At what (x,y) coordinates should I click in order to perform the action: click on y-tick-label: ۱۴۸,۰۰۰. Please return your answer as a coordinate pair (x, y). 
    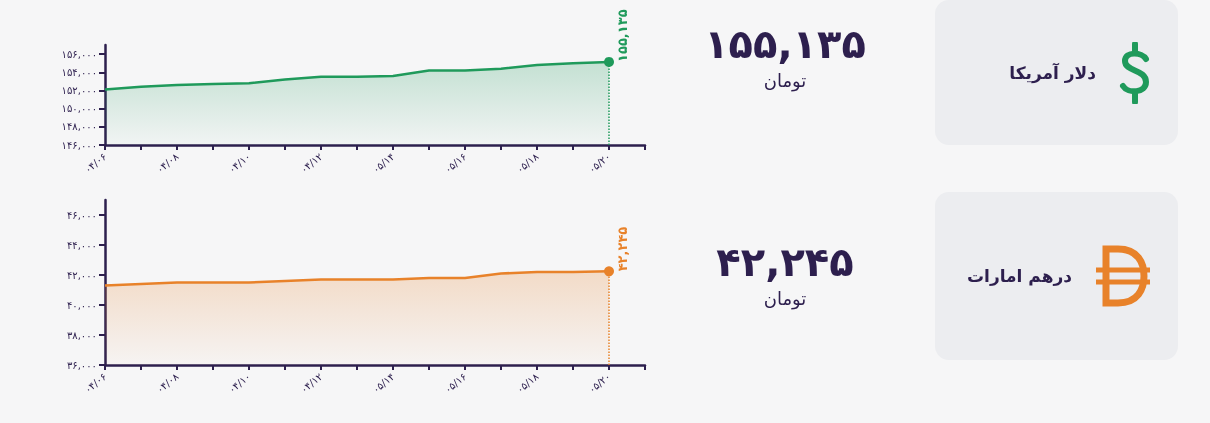
    Looking at the image, I should click on (79, 127).